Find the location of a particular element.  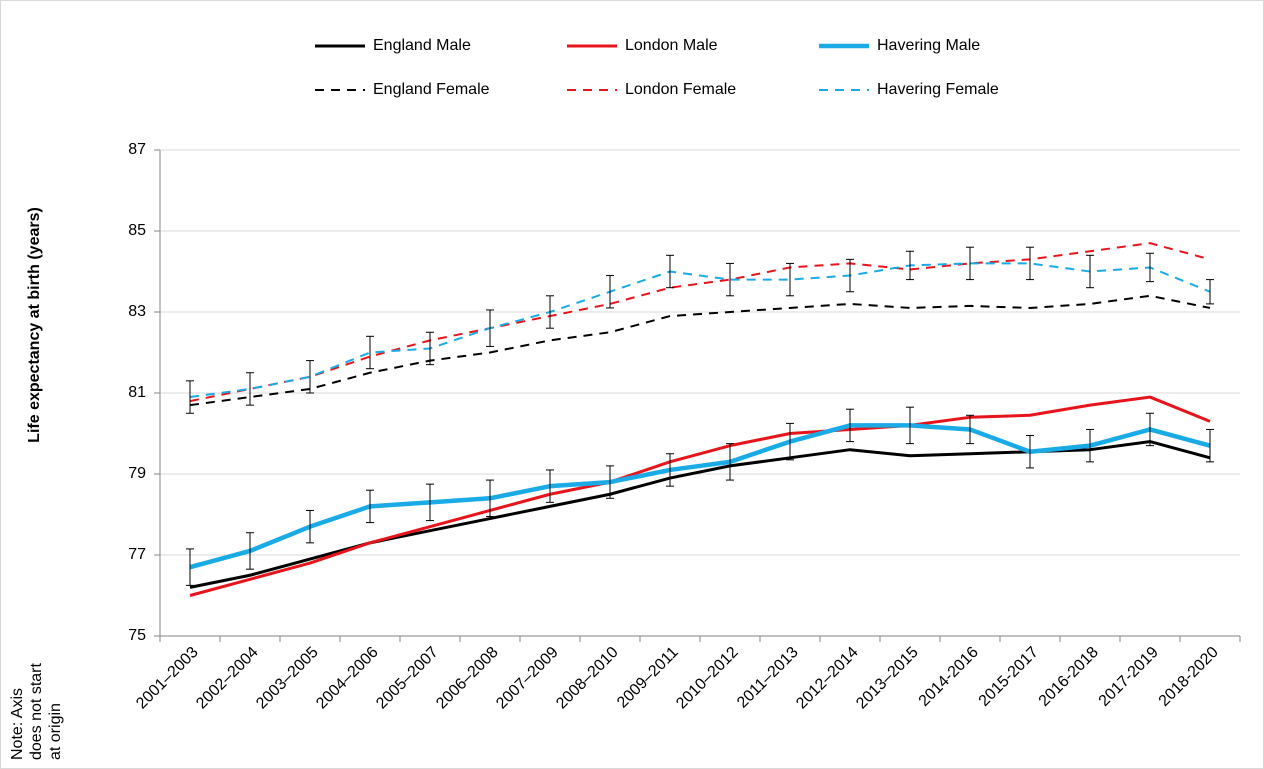

legend-label: London Male is located at coordinates (671, 45).